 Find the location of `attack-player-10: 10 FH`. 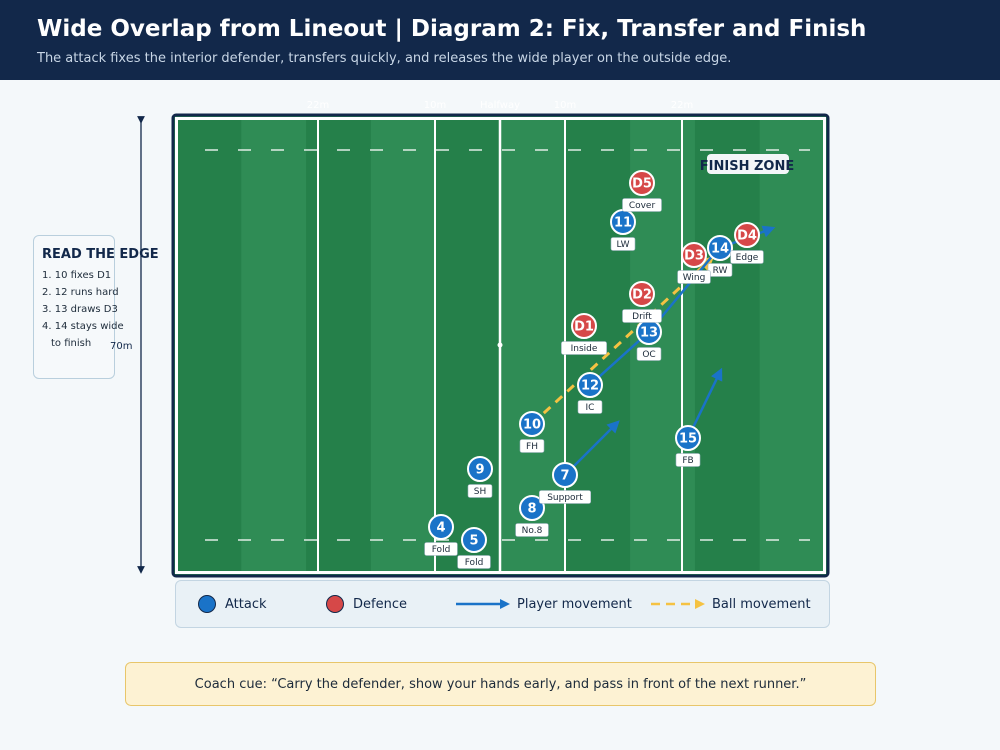

attack-player-10: 10 FH is located at coordinates (532, 432).